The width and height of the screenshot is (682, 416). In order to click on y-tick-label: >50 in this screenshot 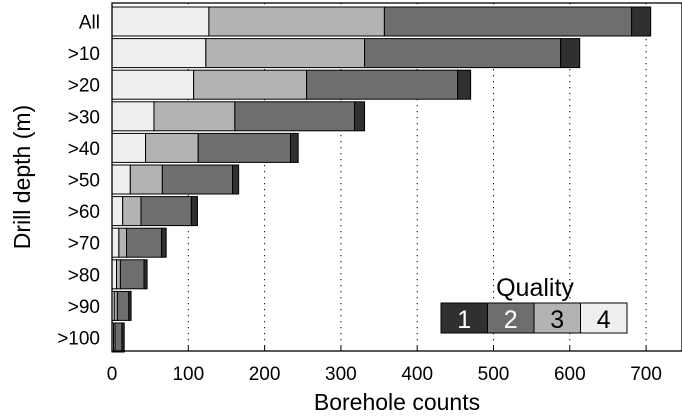, I will do `click(84, 181)`.